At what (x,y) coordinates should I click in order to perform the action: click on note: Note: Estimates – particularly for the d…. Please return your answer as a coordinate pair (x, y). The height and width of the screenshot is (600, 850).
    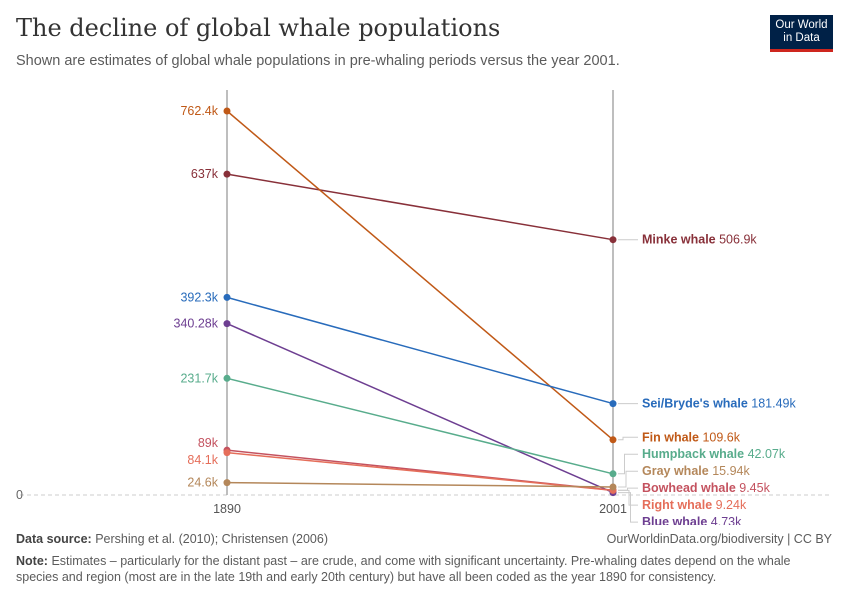
    Looking at the image, I should click on (426, 569).